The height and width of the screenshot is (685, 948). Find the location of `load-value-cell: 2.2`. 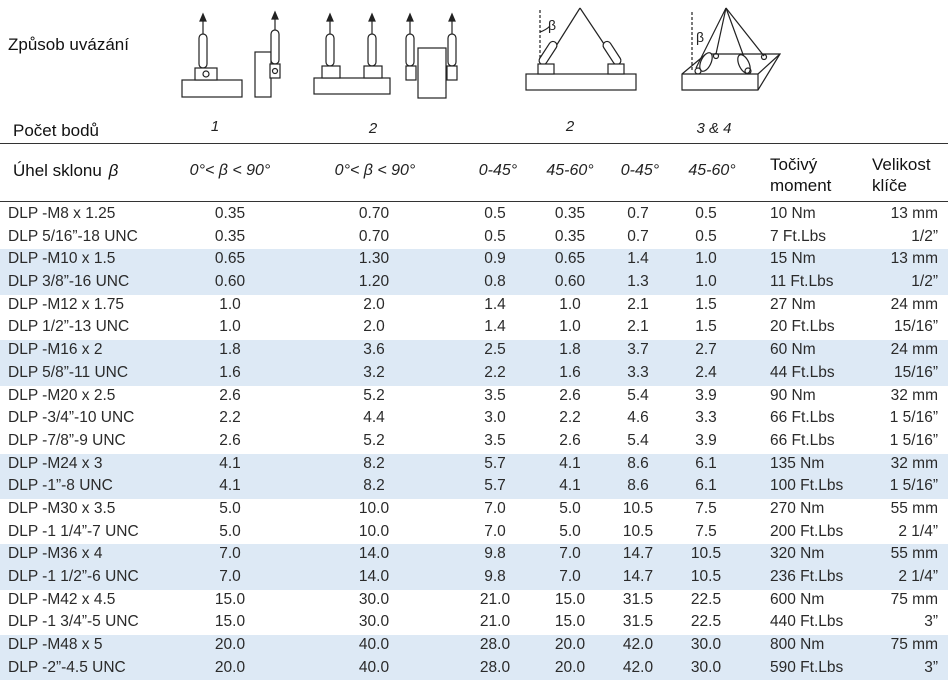

load-value-cell: 2.2 is located at coordinates (570, 418).